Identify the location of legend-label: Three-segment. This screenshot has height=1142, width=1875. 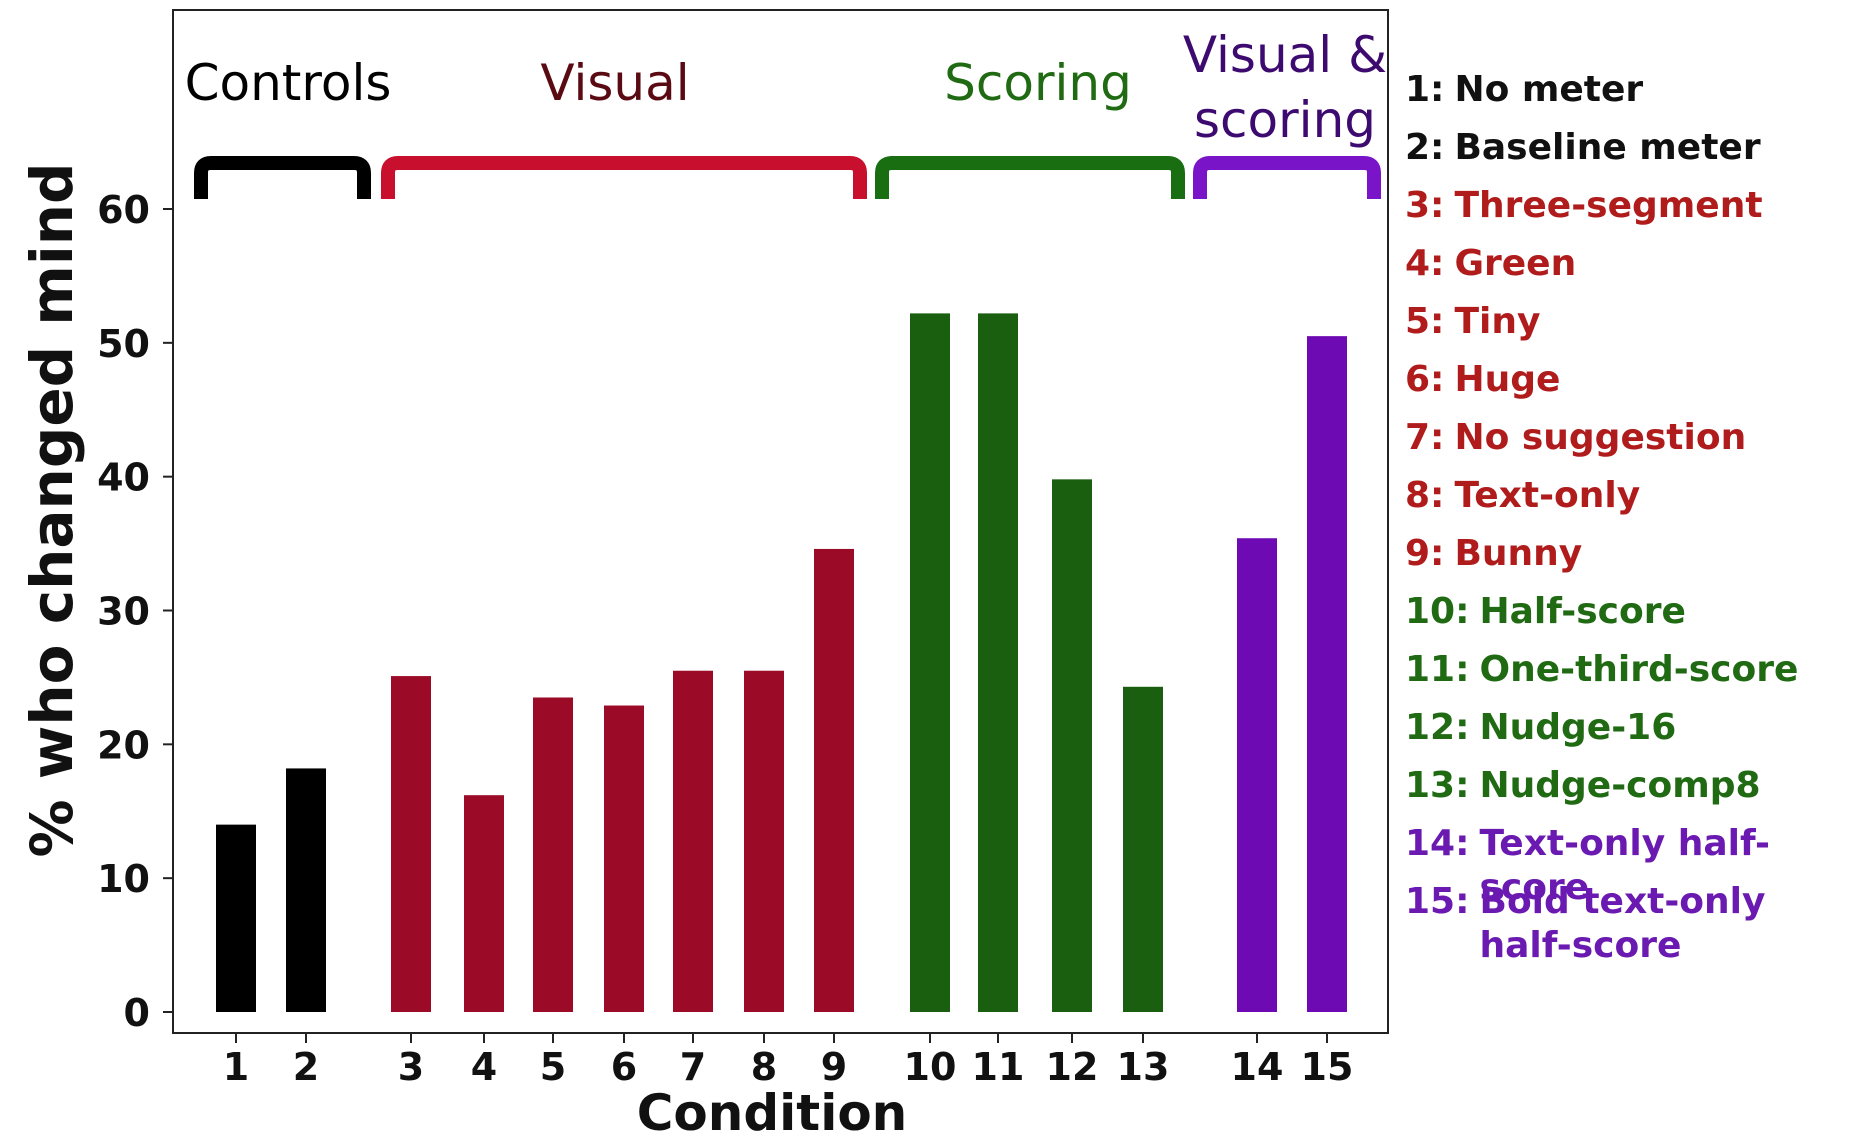
(1608, 205).